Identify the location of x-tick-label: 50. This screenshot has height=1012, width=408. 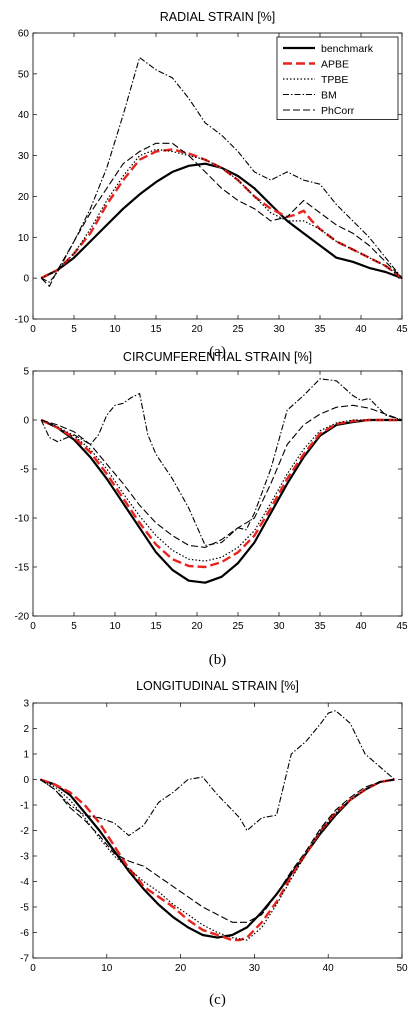
(402, 968).